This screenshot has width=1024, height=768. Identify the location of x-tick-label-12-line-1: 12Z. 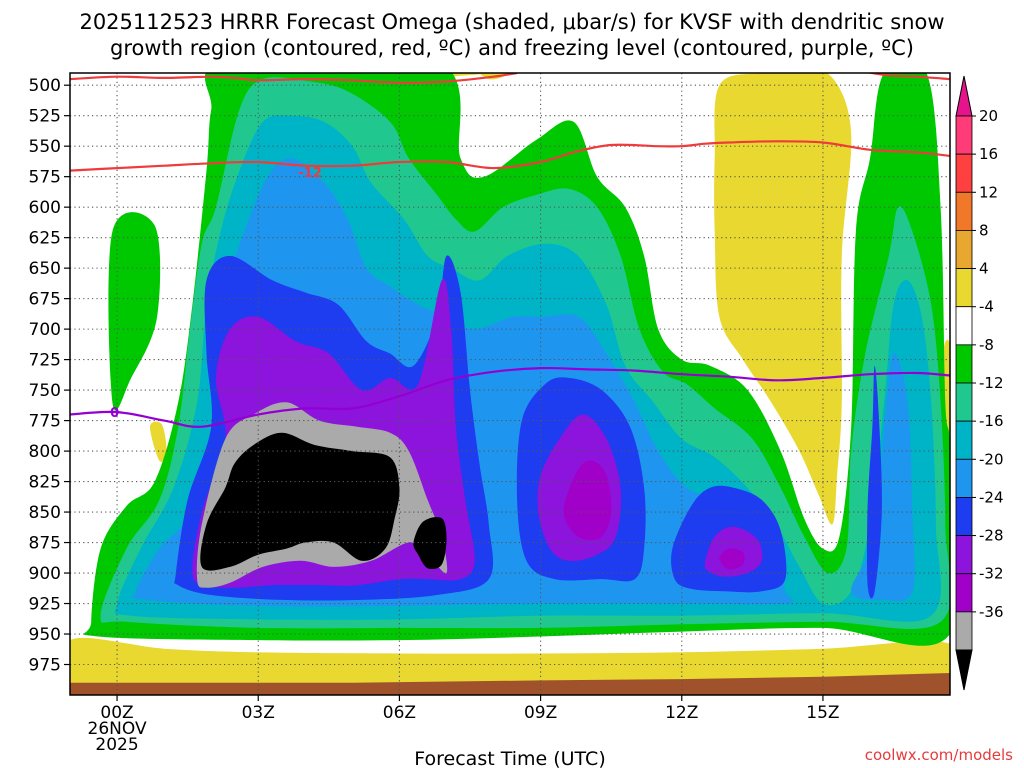
(681, 713).